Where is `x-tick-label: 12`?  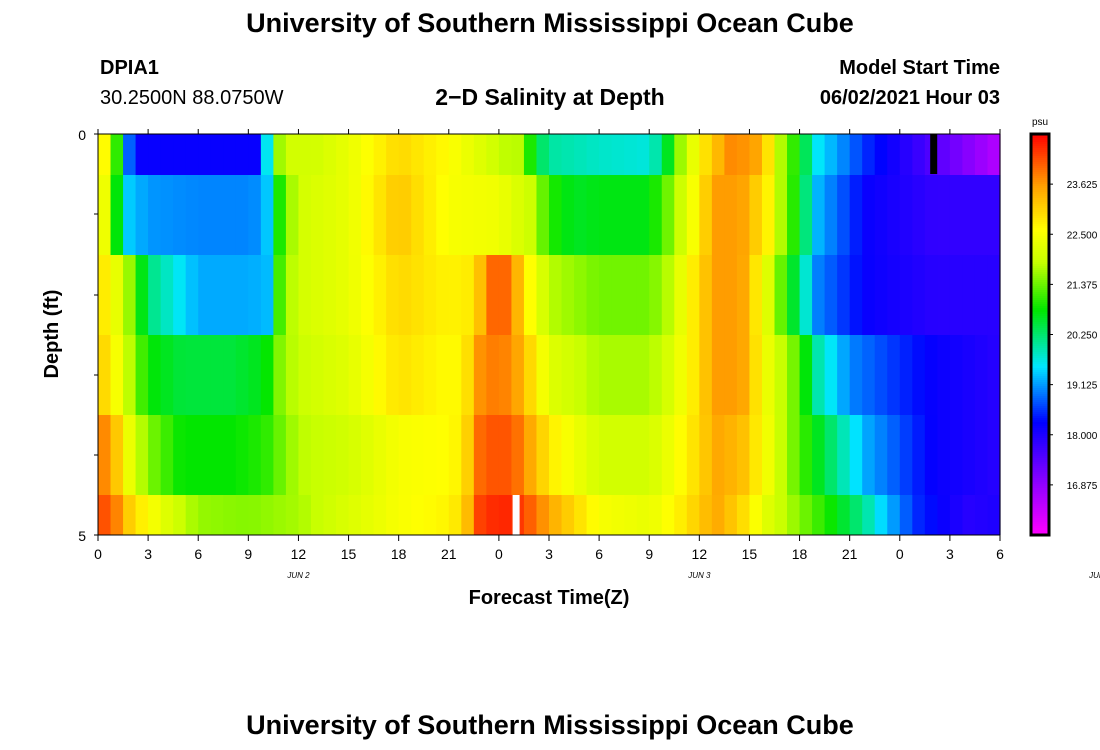 x-tick-label: 12 is located at coordinates (700, 554).